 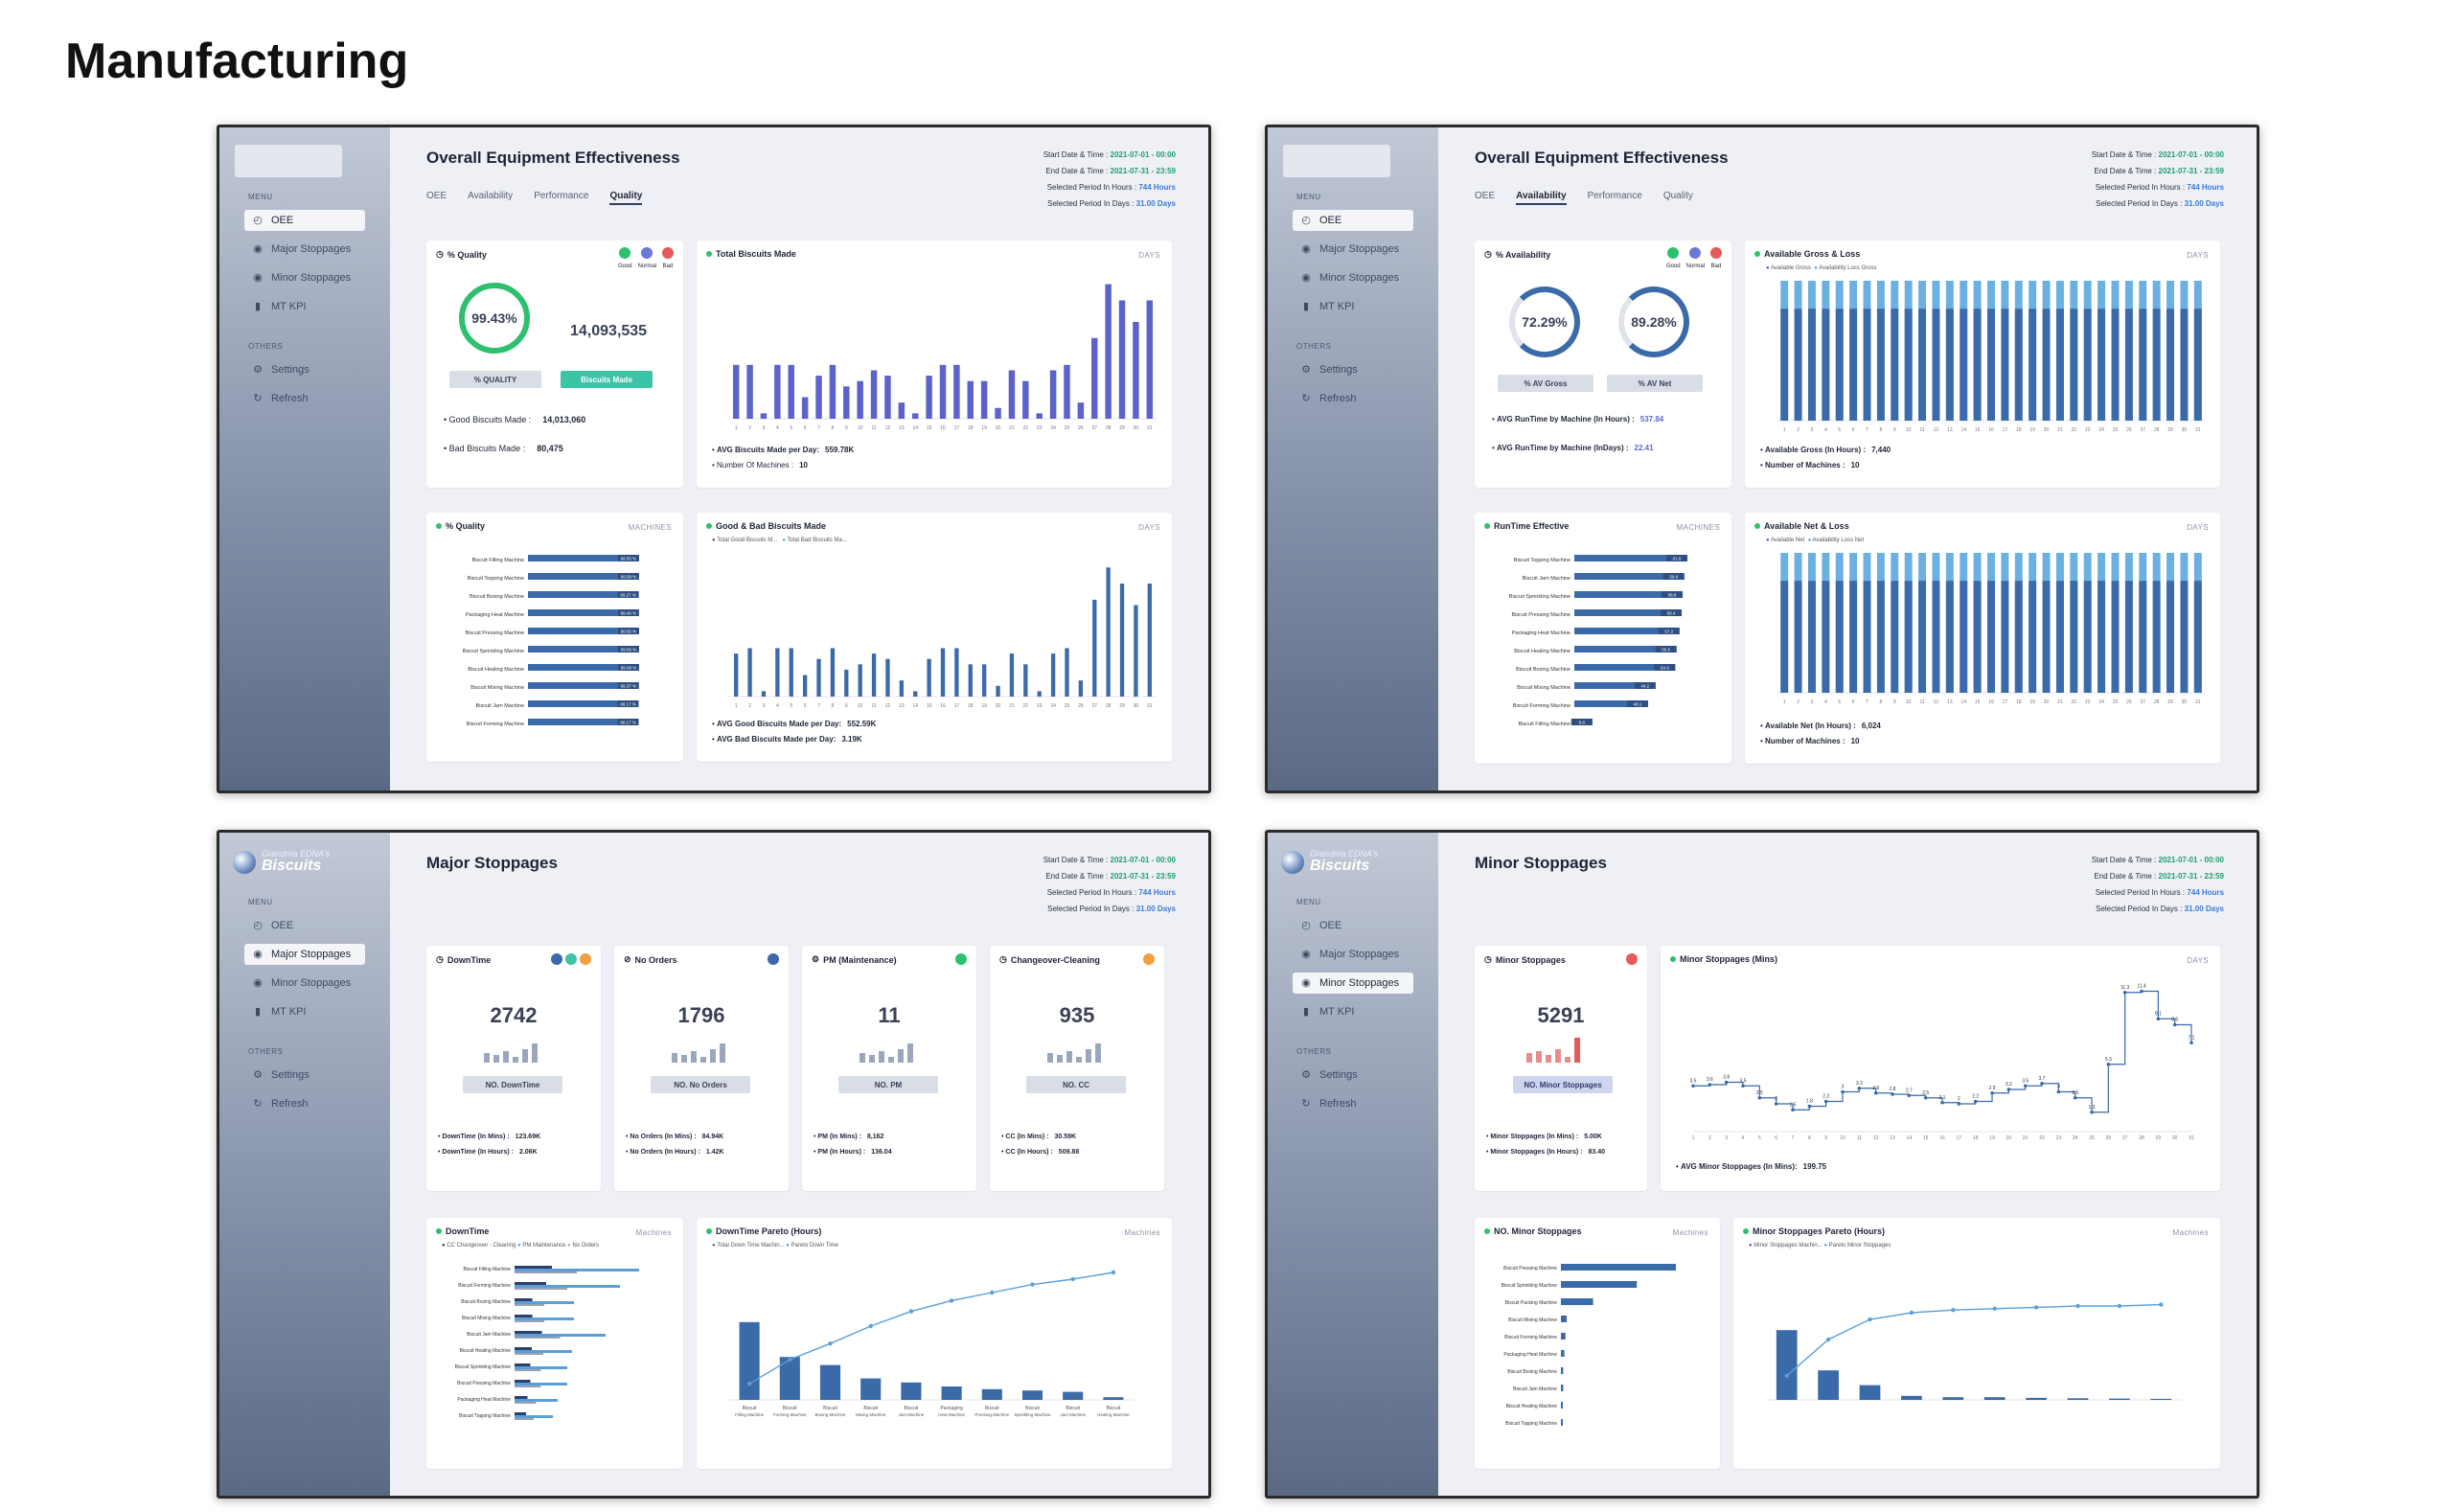 I want to click on x-tick-label: 1, so click(x=737, y=706).